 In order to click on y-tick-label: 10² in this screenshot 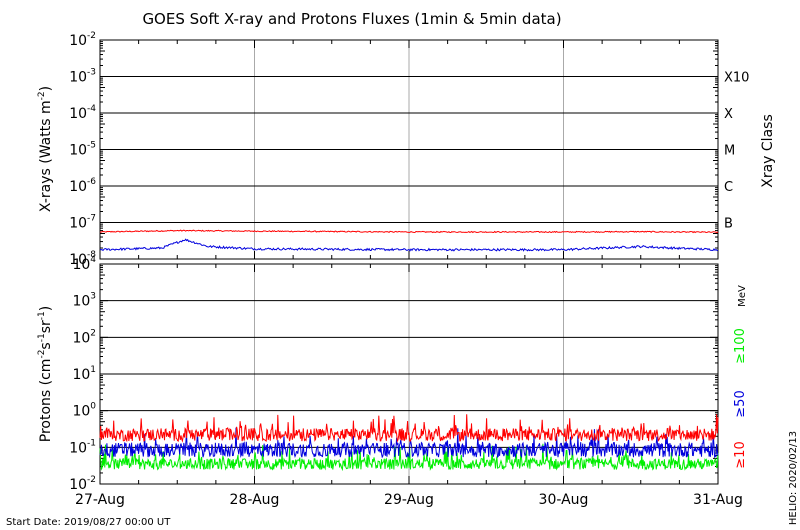, I will do `click(84, 337)`.